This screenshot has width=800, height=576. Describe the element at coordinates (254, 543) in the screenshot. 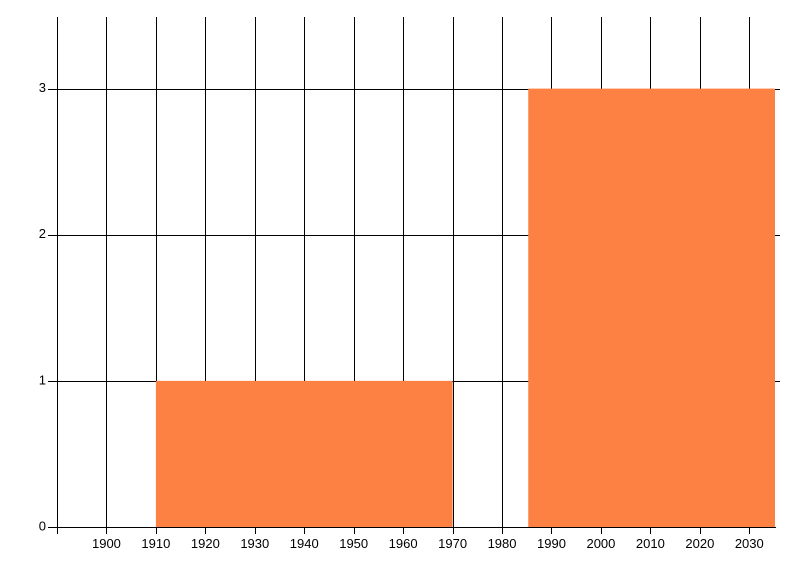

I see `x-tick-label: 1930` at that location.